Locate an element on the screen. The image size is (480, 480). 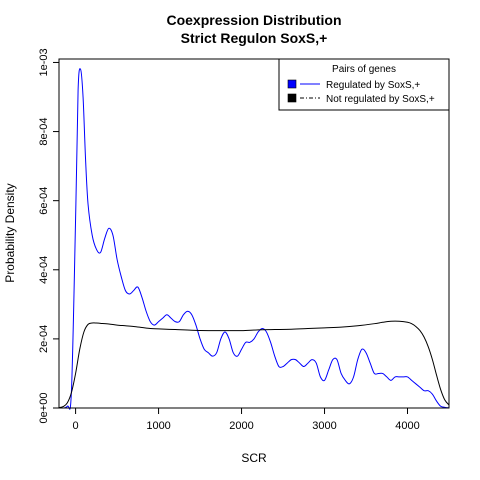
chart-subtitle: Strict Regulon SoxS,+ is located at coordinates (254, 38).